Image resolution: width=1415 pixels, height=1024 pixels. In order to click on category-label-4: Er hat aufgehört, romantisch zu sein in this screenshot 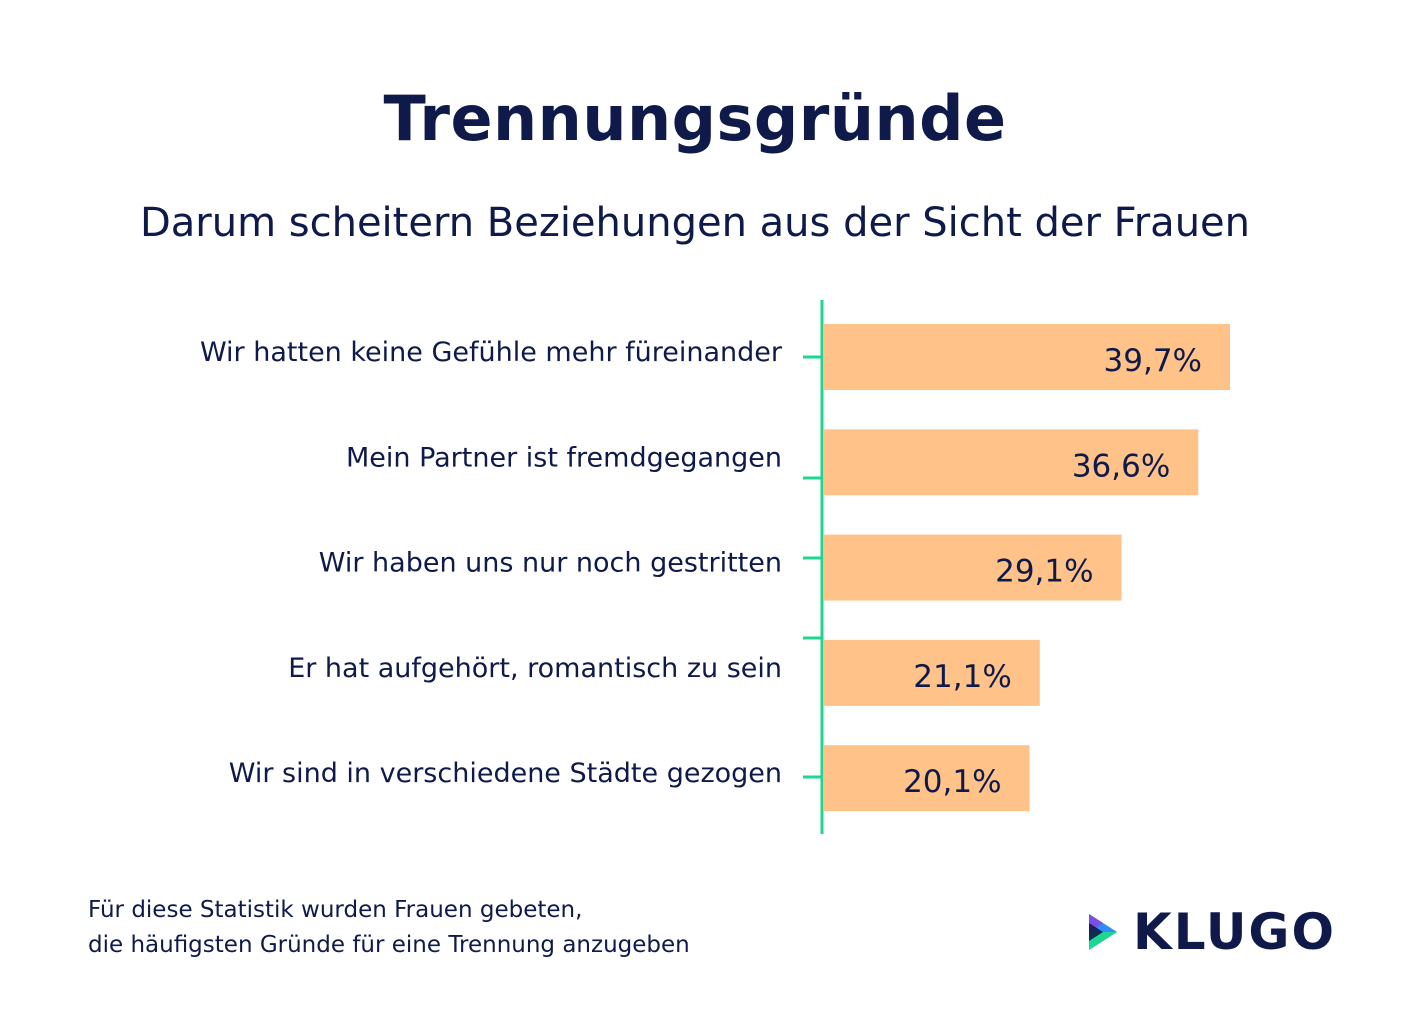, I will do `click(535, 668)`.